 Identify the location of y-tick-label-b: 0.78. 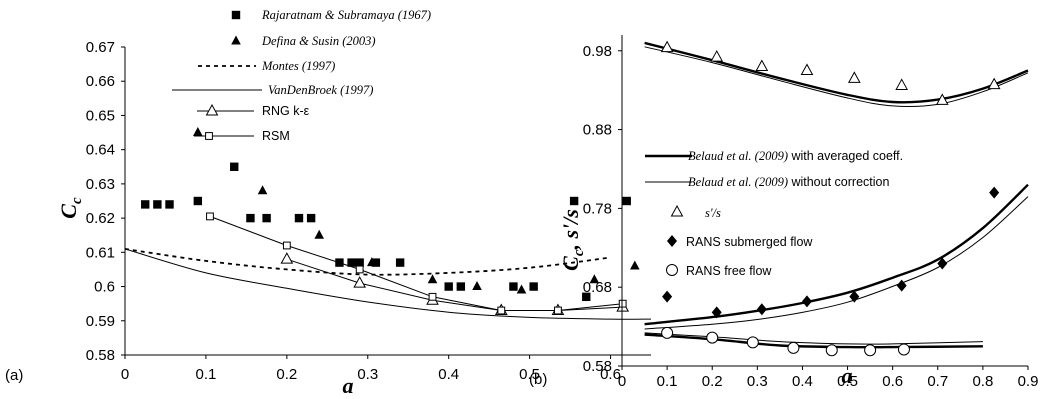
(597, 208).